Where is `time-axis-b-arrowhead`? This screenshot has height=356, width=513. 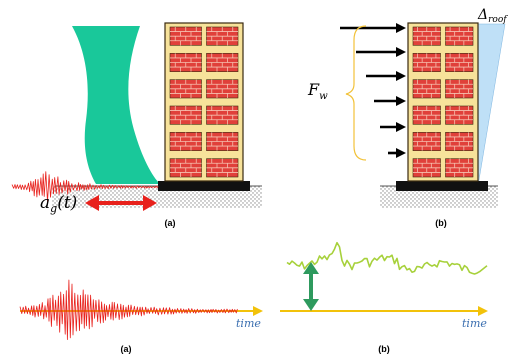 time-axis-b-arrowhead is located at coordinates (483, 311).